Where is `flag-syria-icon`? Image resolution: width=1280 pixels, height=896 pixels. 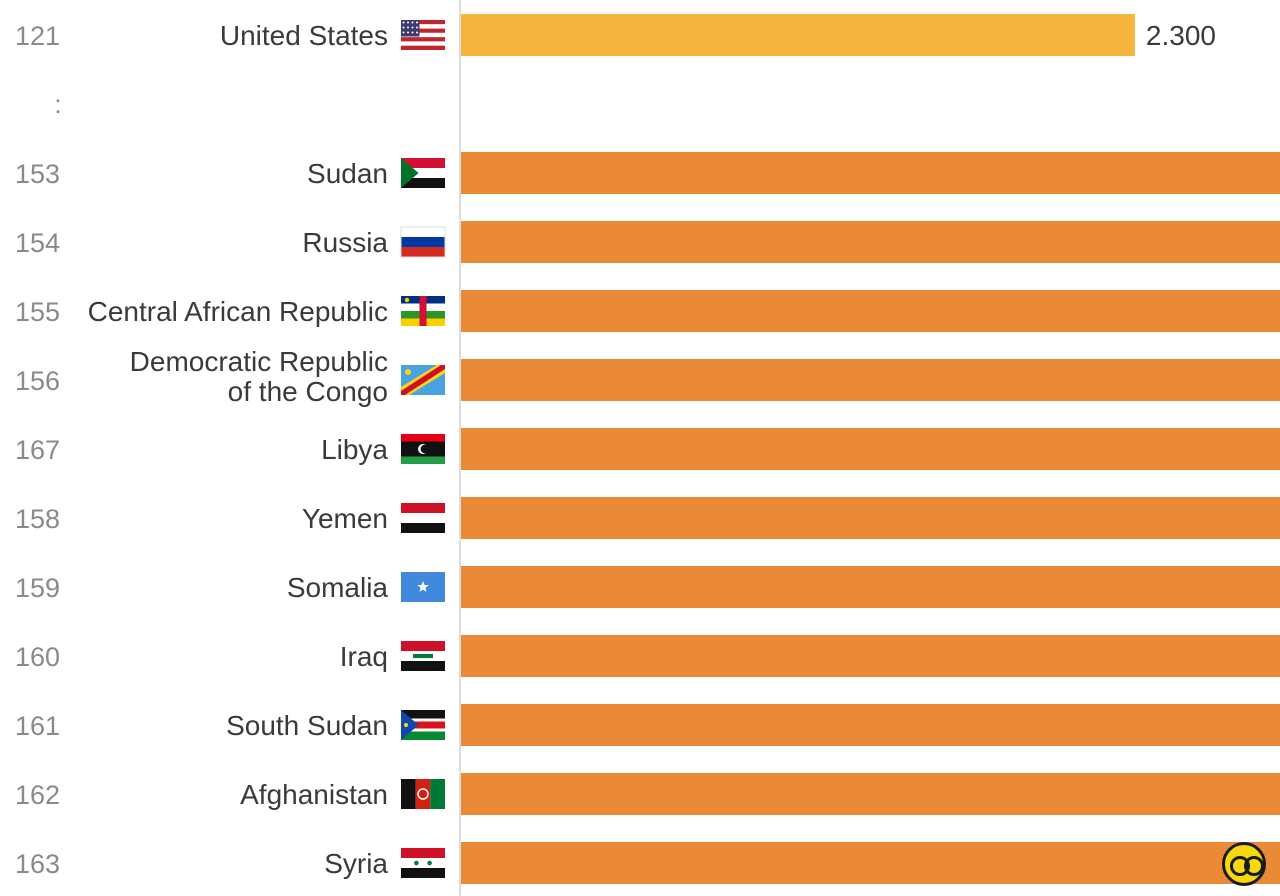 flag-syria-icon is located at coordinates (423, 863).